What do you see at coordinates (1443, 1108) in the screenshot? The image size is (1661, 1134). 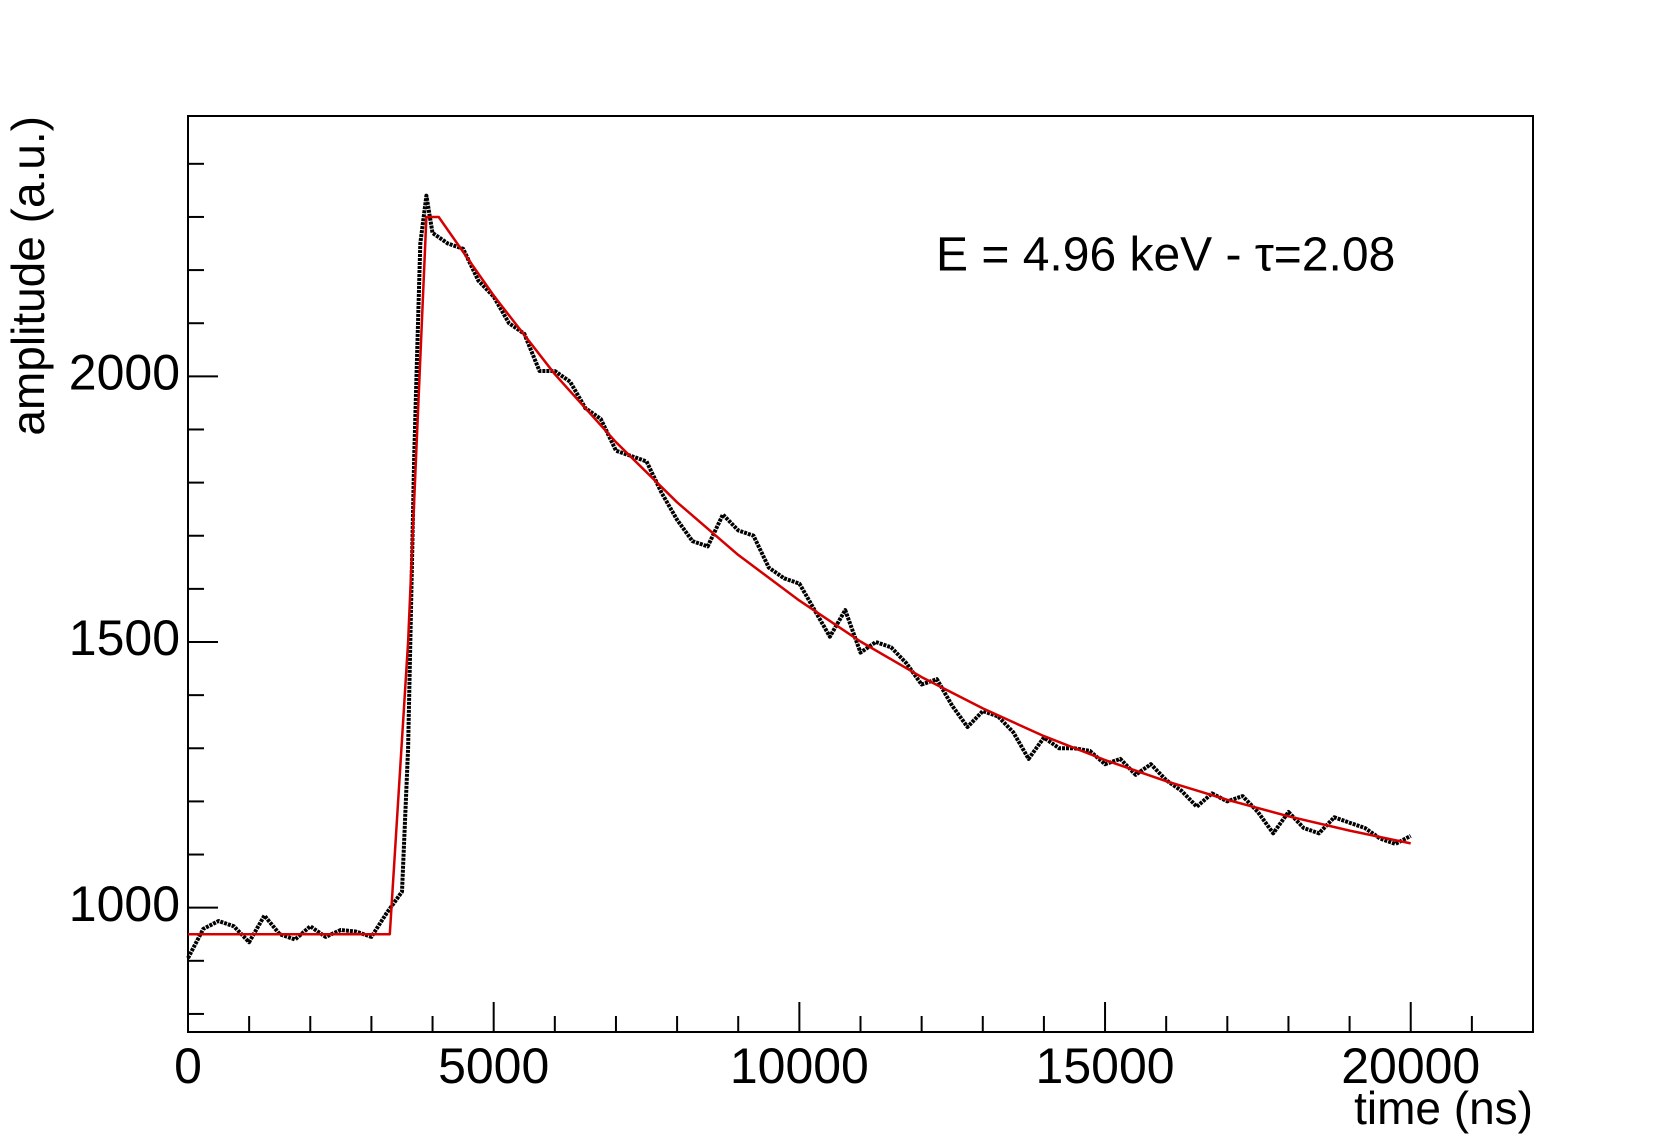 I see `x-axis-label: time (ns)` at bounding box center [1443, 1108].